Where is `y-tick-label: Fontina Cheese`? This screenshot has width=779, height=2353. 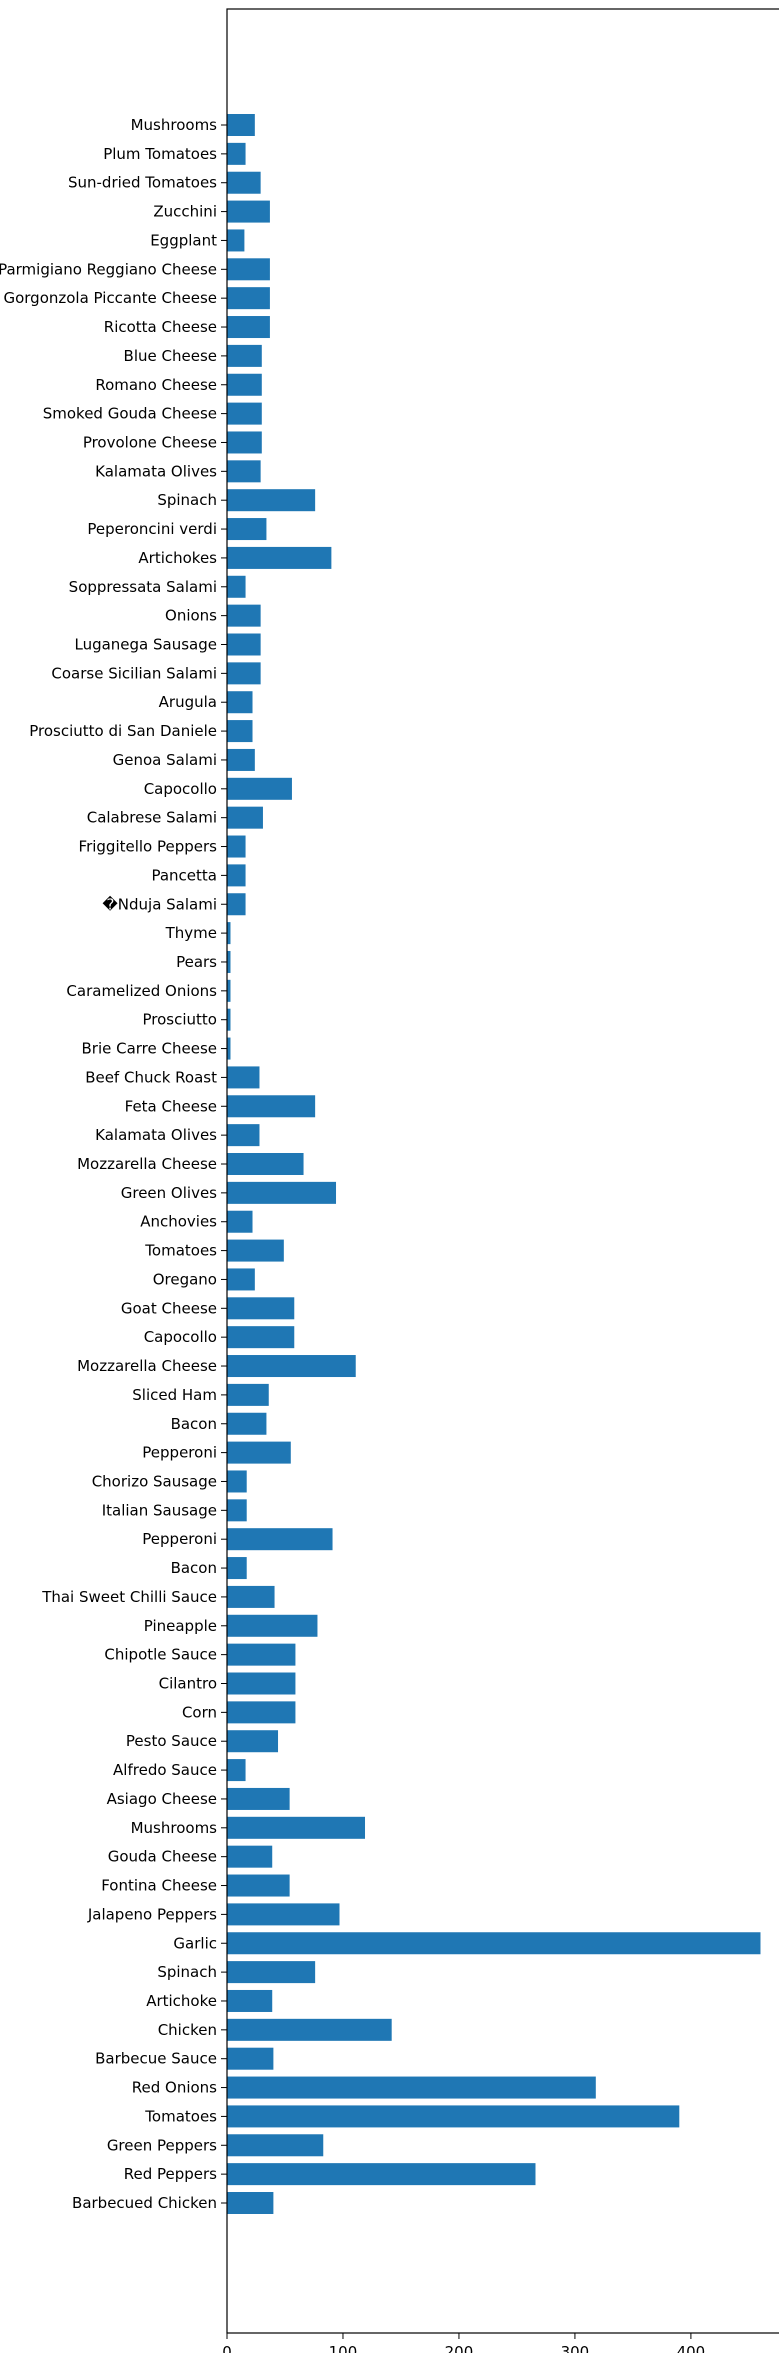 y-tick-label: Fontina Cheese is located at coordinates (159, 1886).